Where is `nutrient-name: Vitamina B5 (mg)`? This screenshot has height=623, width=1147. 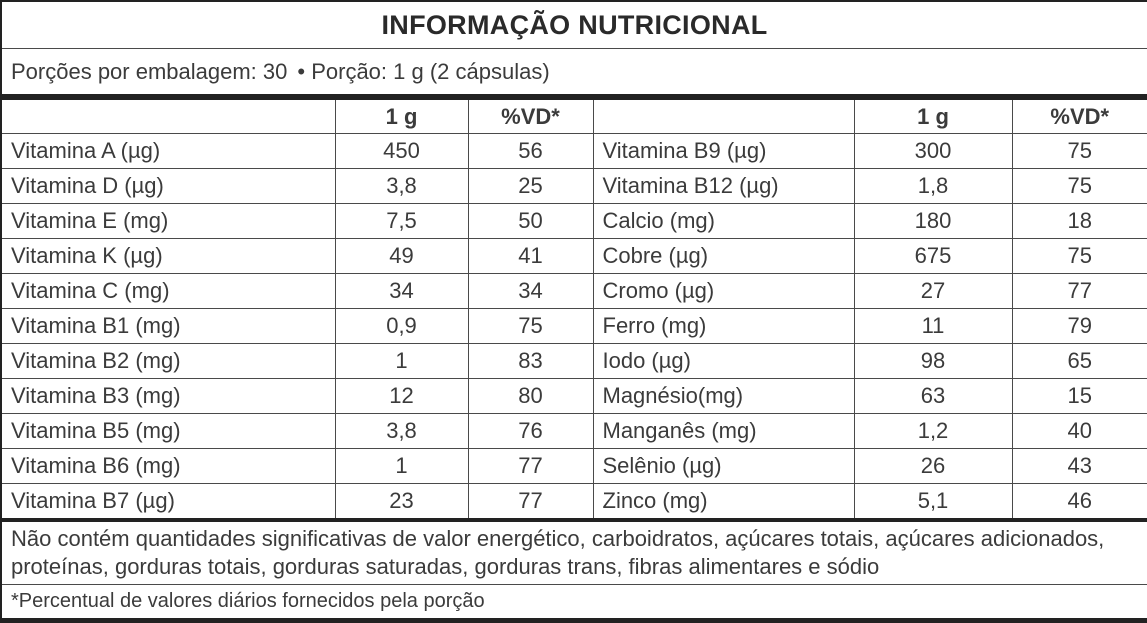 nutrient-name: Vitamina B5 (mg) is located at coordinates (168, 431).